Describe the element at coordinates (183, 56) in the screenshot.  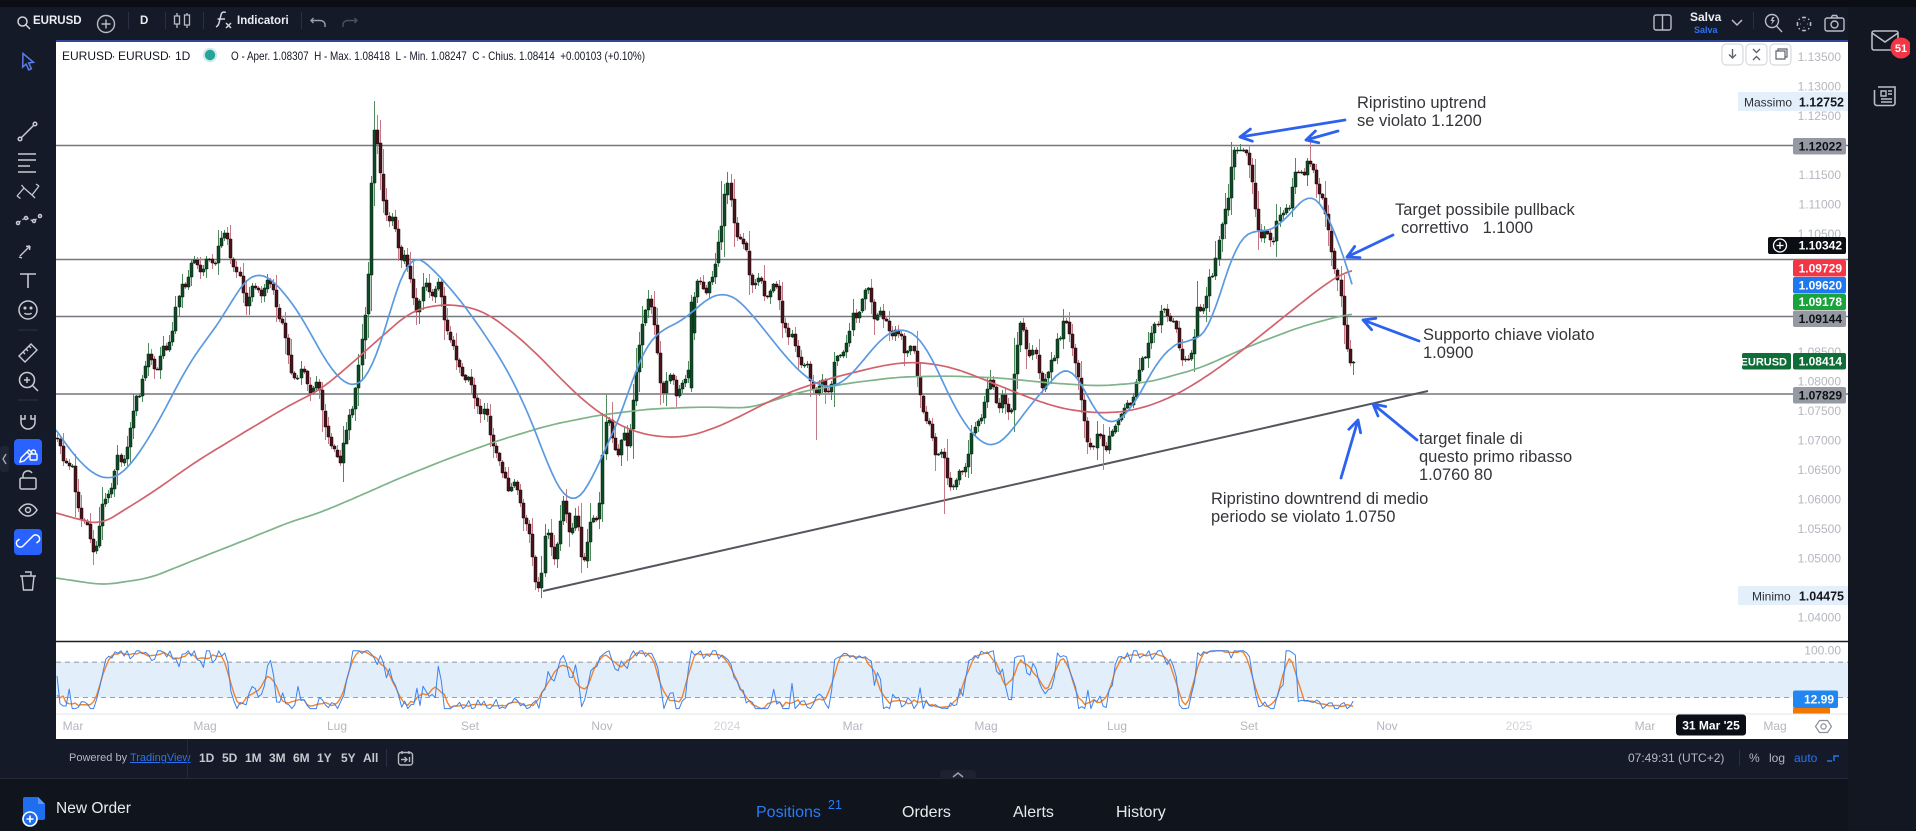
I see `svg-text: 1D` at that location.